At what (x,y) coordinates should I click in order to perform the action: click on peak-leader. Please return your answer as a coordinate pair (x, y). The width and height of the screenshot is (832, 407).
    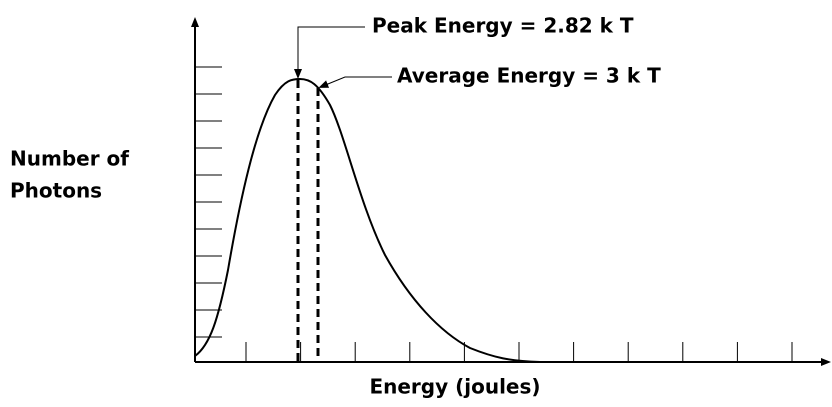
    Looking at the image, I should click on (329, 52).